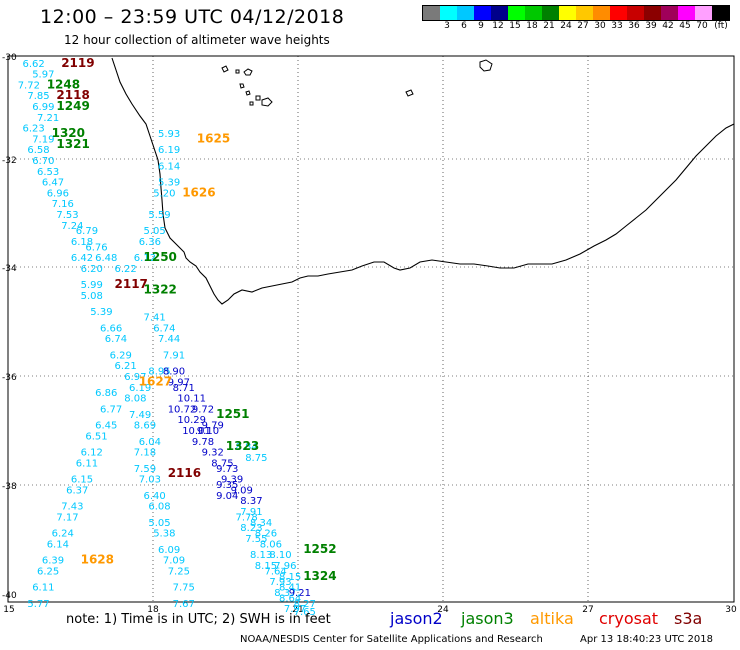 The height and width of the screenshot is (650, 740). What do you see at coordinates (106, 426) in the screenshot?
I see `wave-height-value: 6.45` at bounding box center [106, 426].